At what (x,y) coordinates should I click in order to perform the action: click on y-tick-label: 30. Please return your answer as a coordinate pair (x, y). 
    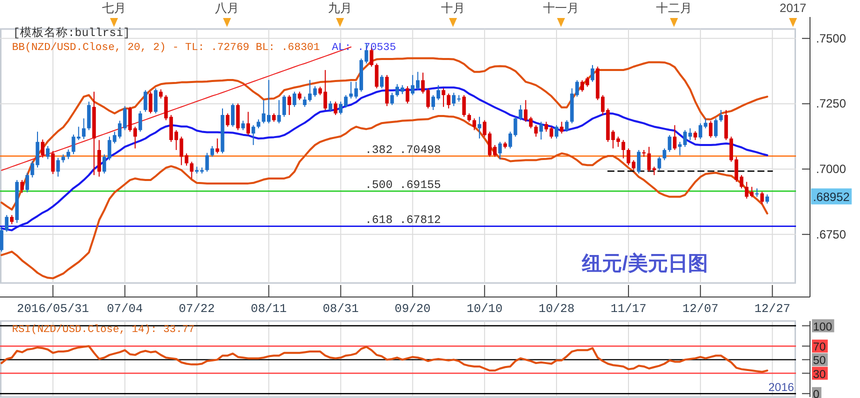
    Looking at the image, I should click on (819, 374).